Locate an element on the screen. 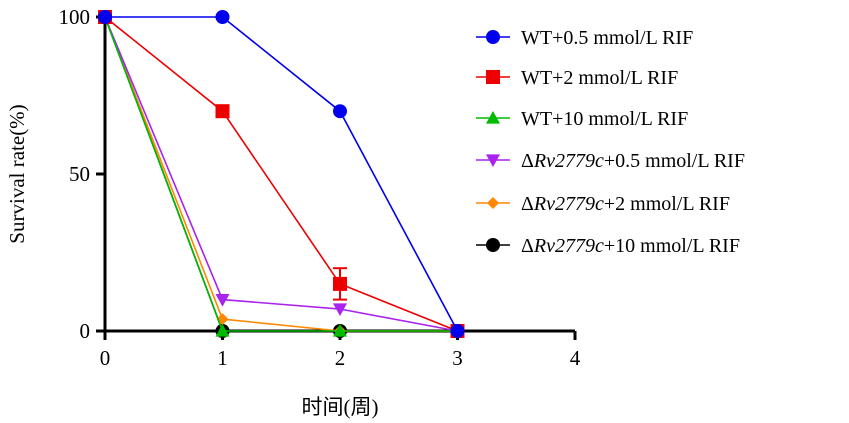 The height and width of the screenshot is (423, 849). x-tick-label: 0 is located at coordinates (105, 358).